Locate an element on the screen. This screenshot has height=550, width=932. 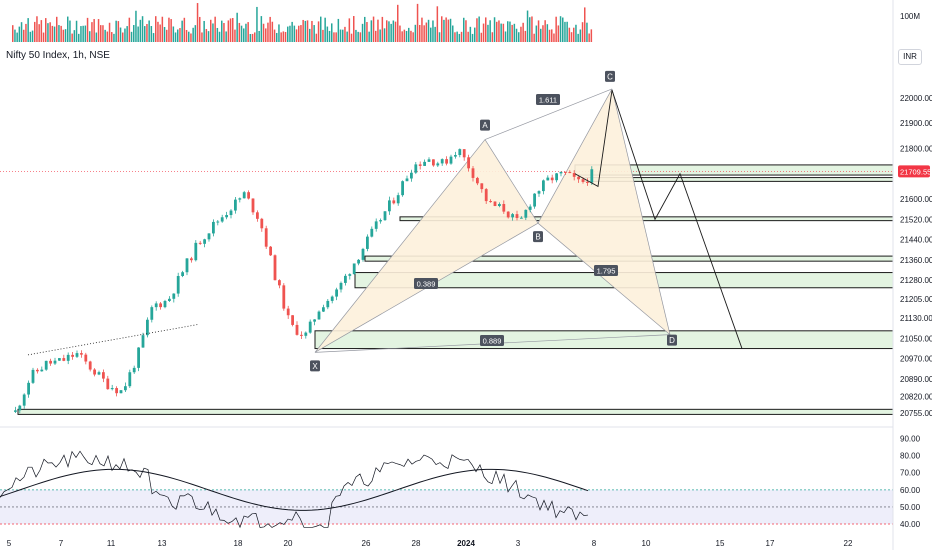
point-label: B is located at coordinates (537, 237).